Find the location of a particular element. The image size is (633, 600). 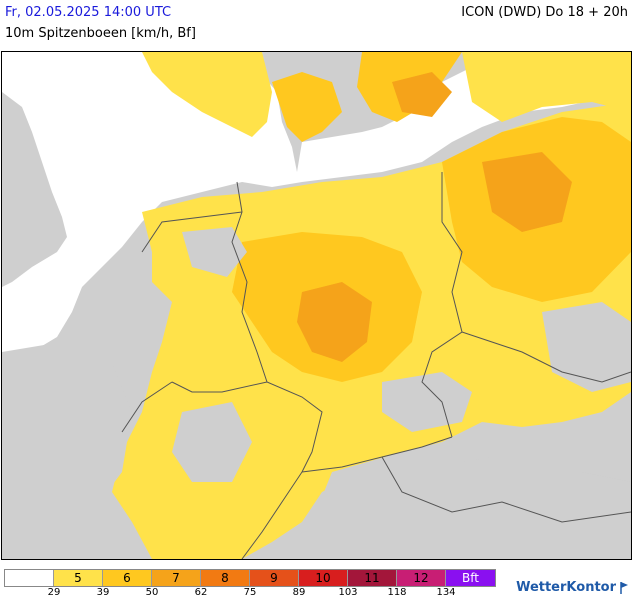

gray-patch-alps is located at coordinates (466, 505).